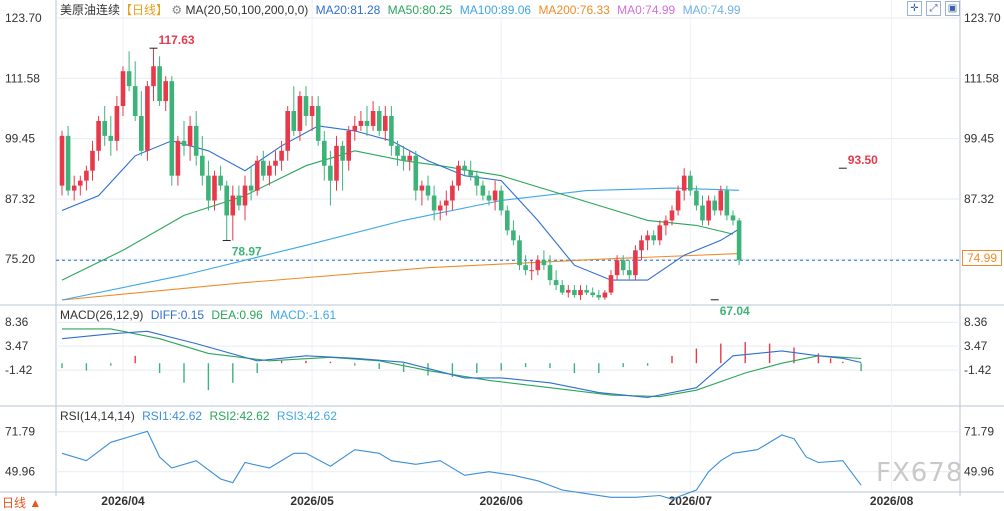 This screenshot has width=1004, height=511. What do you see at coordinates (20, 199) in the screenshot?
I see `price-tick-label-left: 87.32` at bounding box center [20, 199].